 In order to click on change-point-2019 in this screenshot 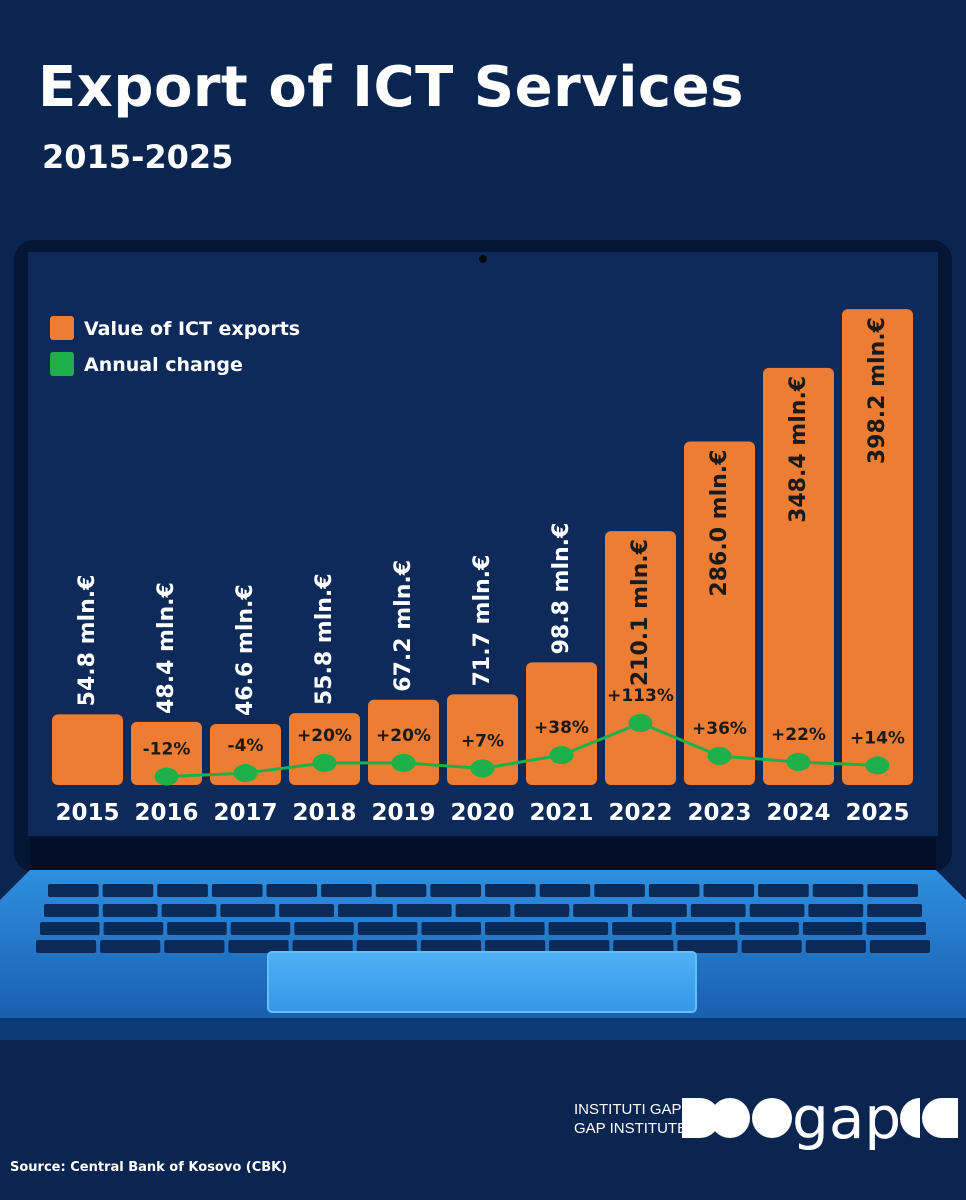, I will do `click(403, 762)`.